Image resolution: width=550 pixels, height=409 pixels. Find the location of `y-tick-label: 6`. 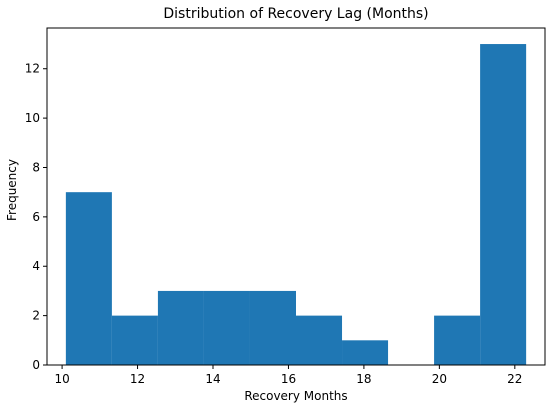

y-tick-label: 6 is located at coordinates (36, 217).